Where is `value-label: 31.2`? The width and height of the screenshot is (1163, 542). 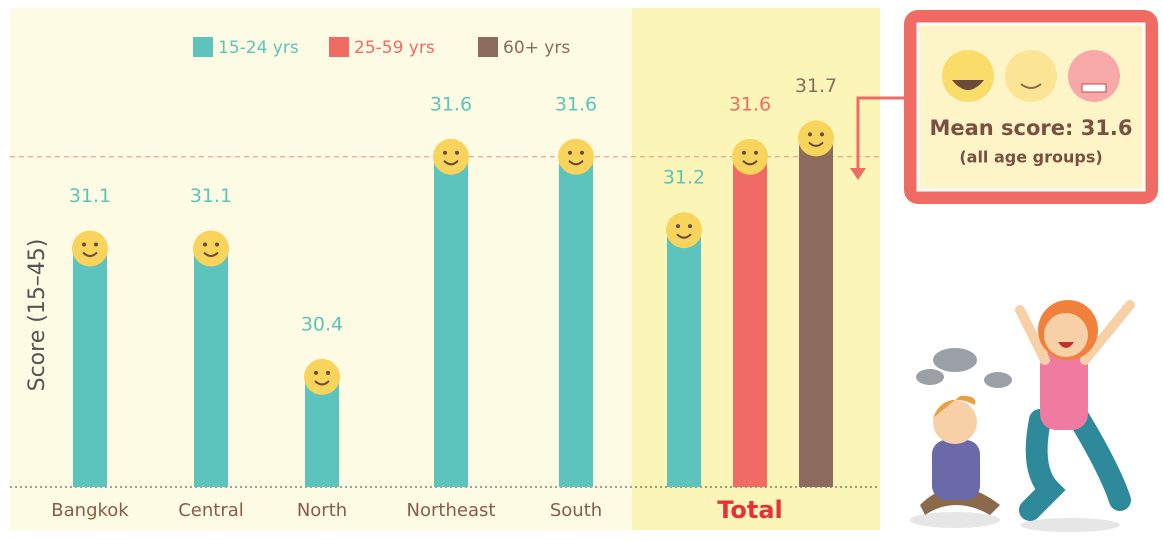 value-label: 31.2 is located at coordinates (684, 178).